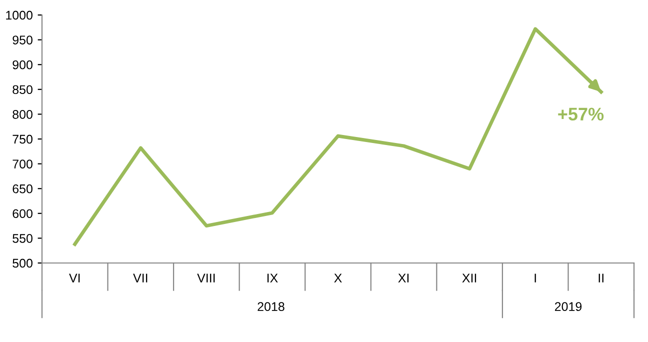 This screenshot has width=648, height=342. What do you see at coordinates (140, 278) in the screenshot?
I see `x-tick-label: VII` at bounding box center [140, 278].